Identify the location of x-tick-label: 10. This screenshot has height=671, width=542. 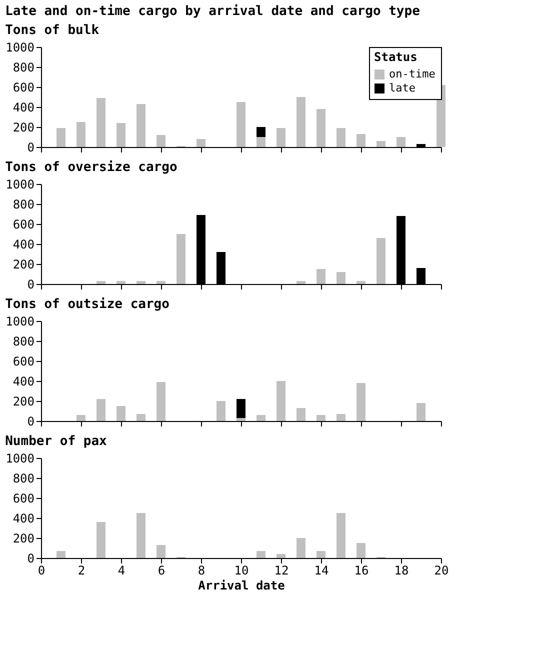
(241, 571).